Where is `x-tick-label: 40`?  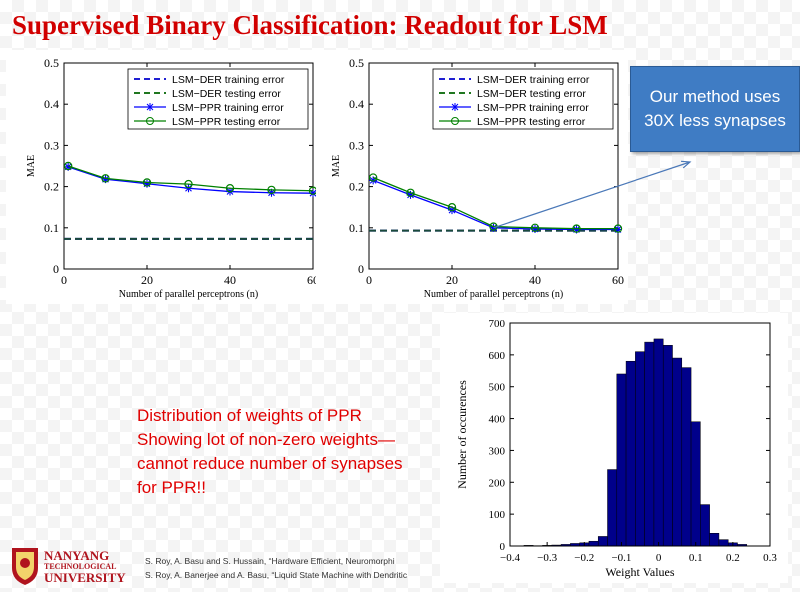 x-tick-label: 40 is located at coordinates (230, 280).